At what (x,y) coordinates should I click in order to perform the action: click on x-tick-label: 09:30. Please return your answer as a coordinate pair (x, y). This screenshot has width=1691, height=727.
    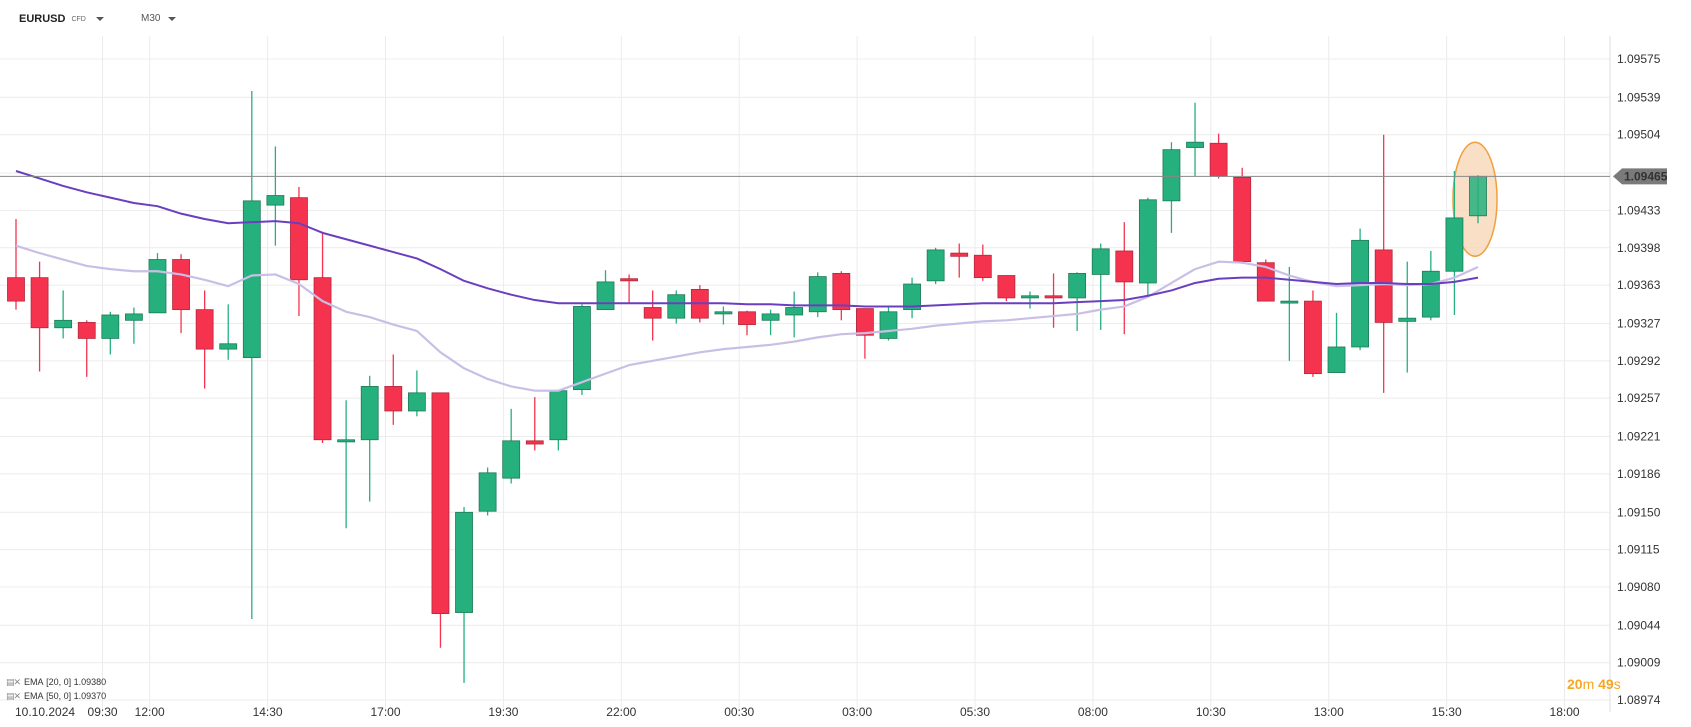
    Looking at the image, I should click on (103, 712).